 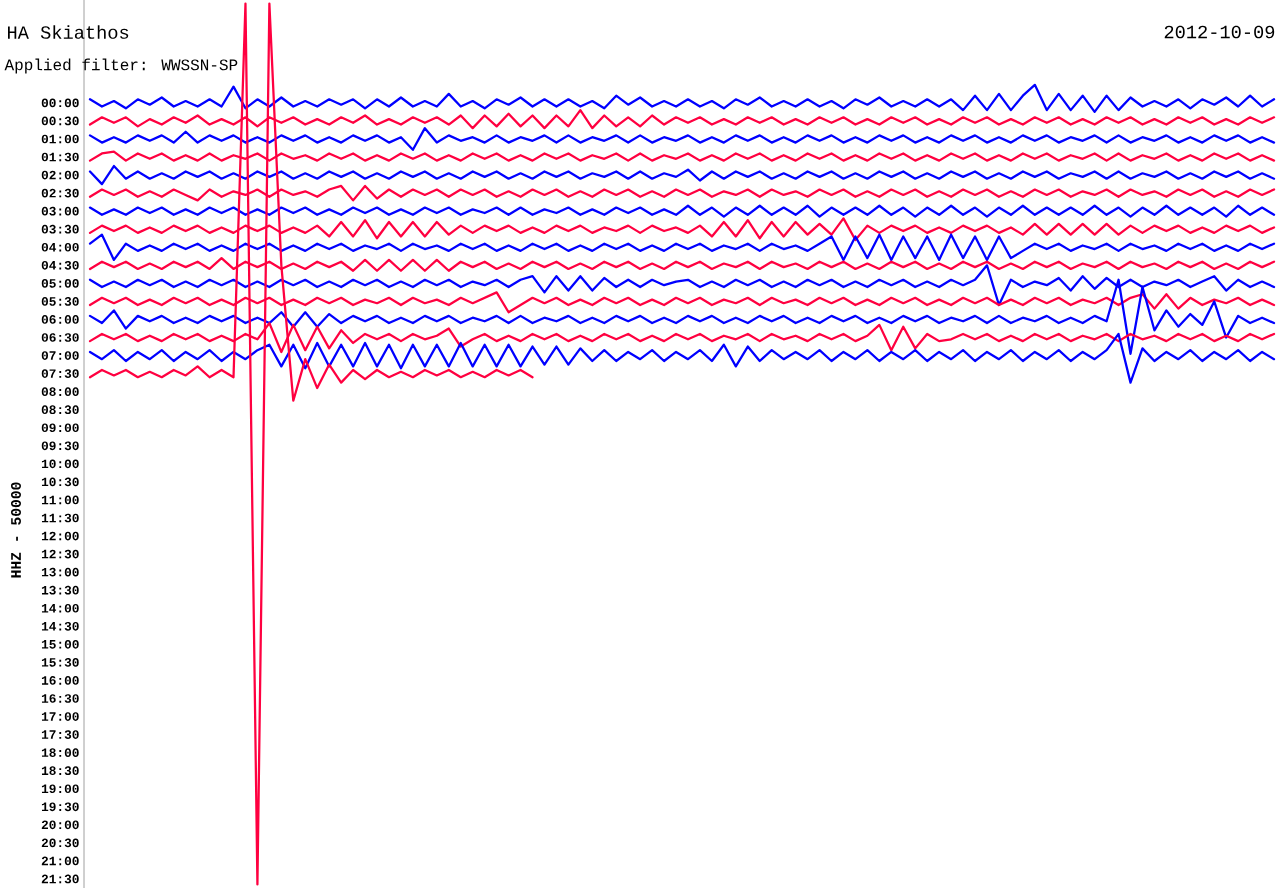 What do you see at coordinates (121, 66) in the screenshot?
I see `text: Applied filter: WWSSN-SP` at bounding box center [121, 66].